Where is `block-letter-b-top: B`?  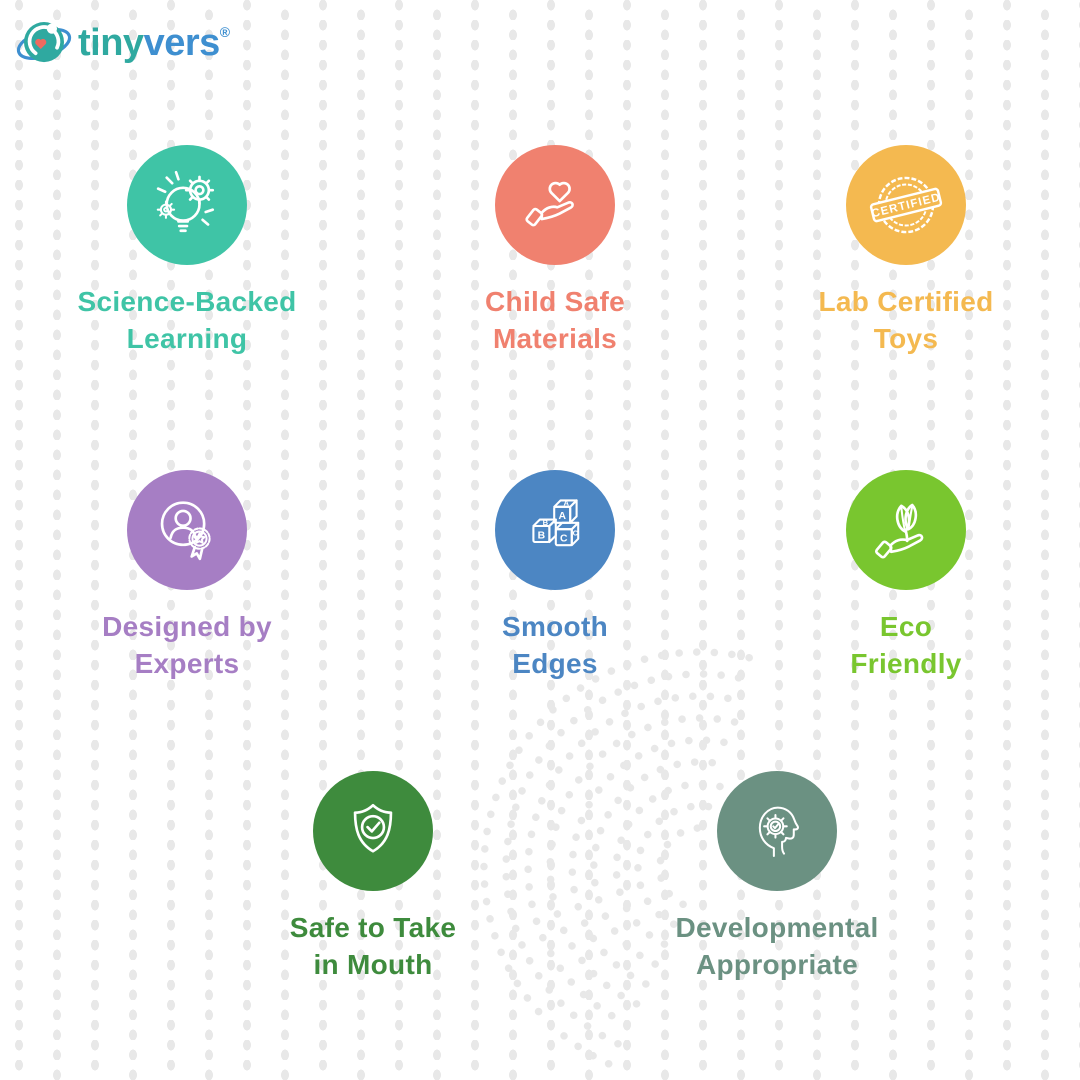 block-letter-b-top: B is located at coordinates (546, 522).